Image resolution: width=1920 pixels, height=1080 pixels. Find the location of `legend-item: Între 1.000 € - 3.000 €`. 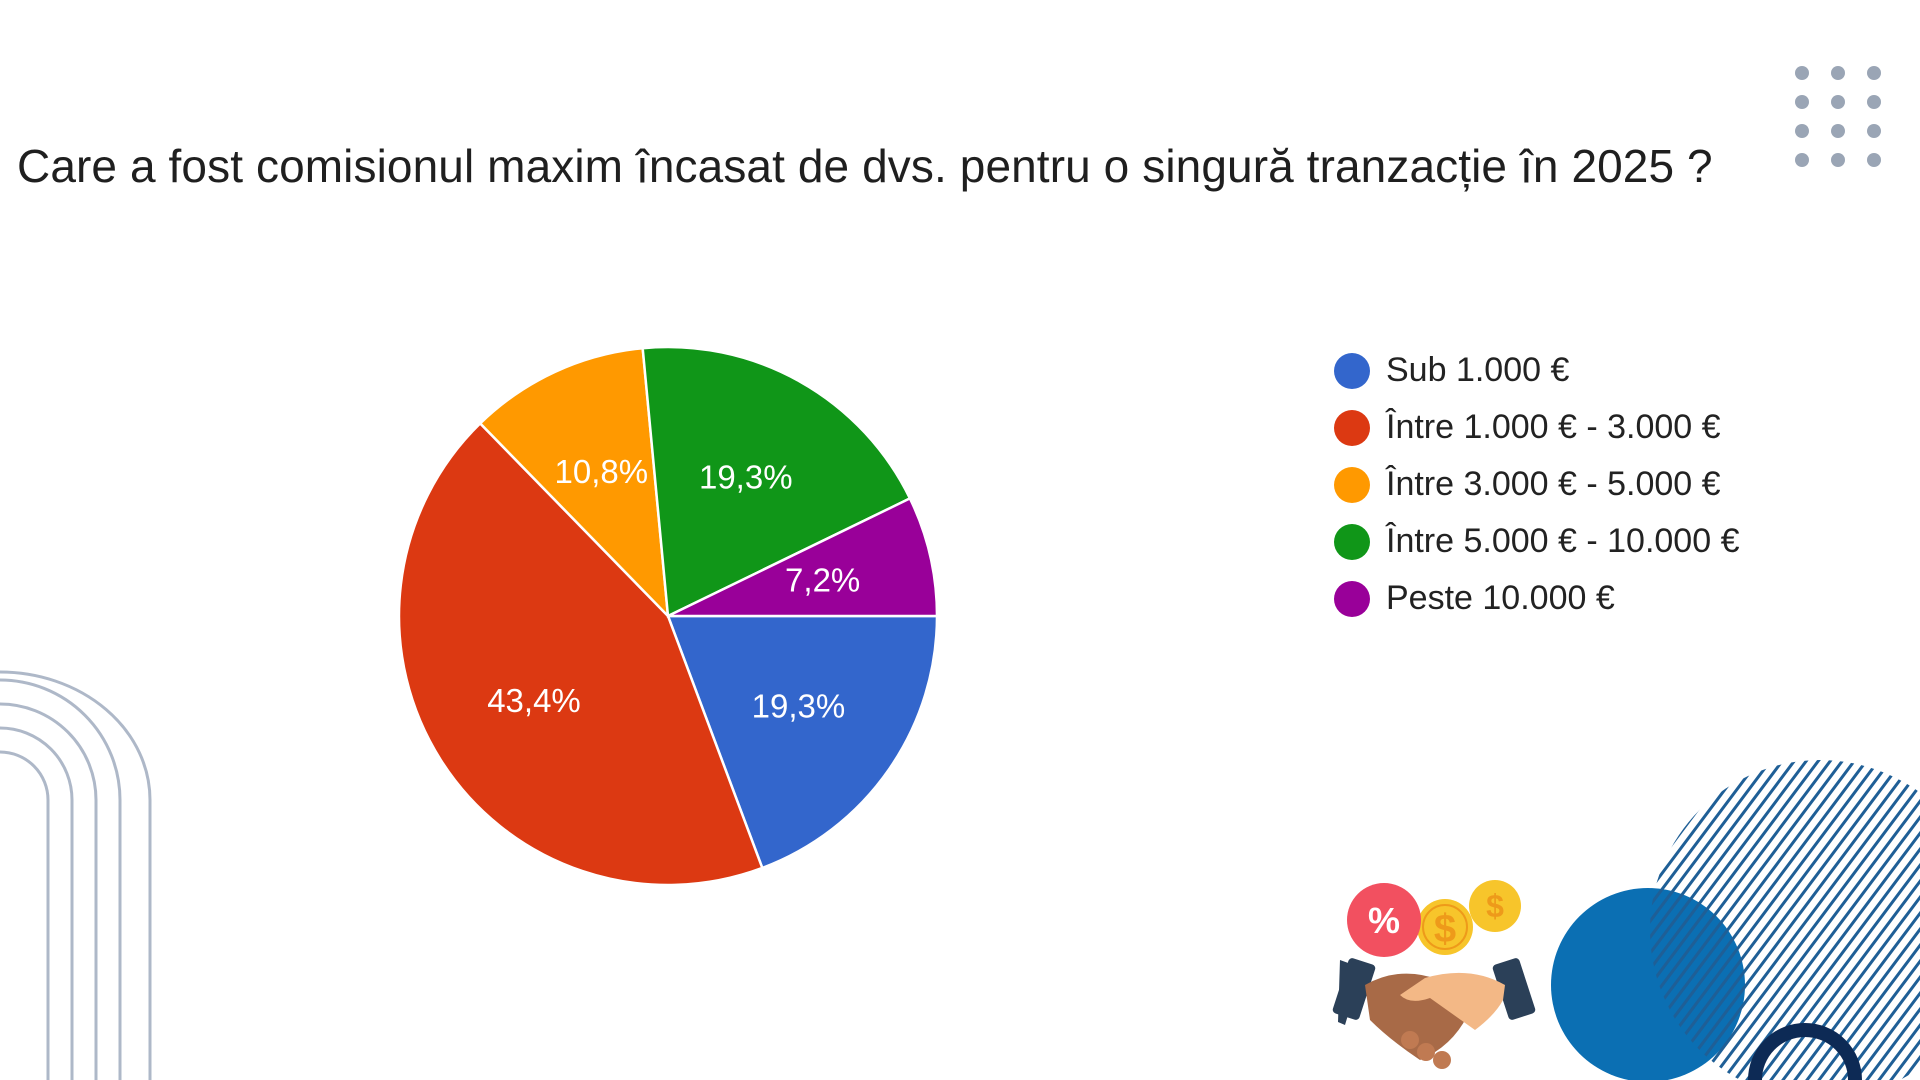

legend-item: Între 1.000 € - 3.000 € is located at coordinates (1536, 427).